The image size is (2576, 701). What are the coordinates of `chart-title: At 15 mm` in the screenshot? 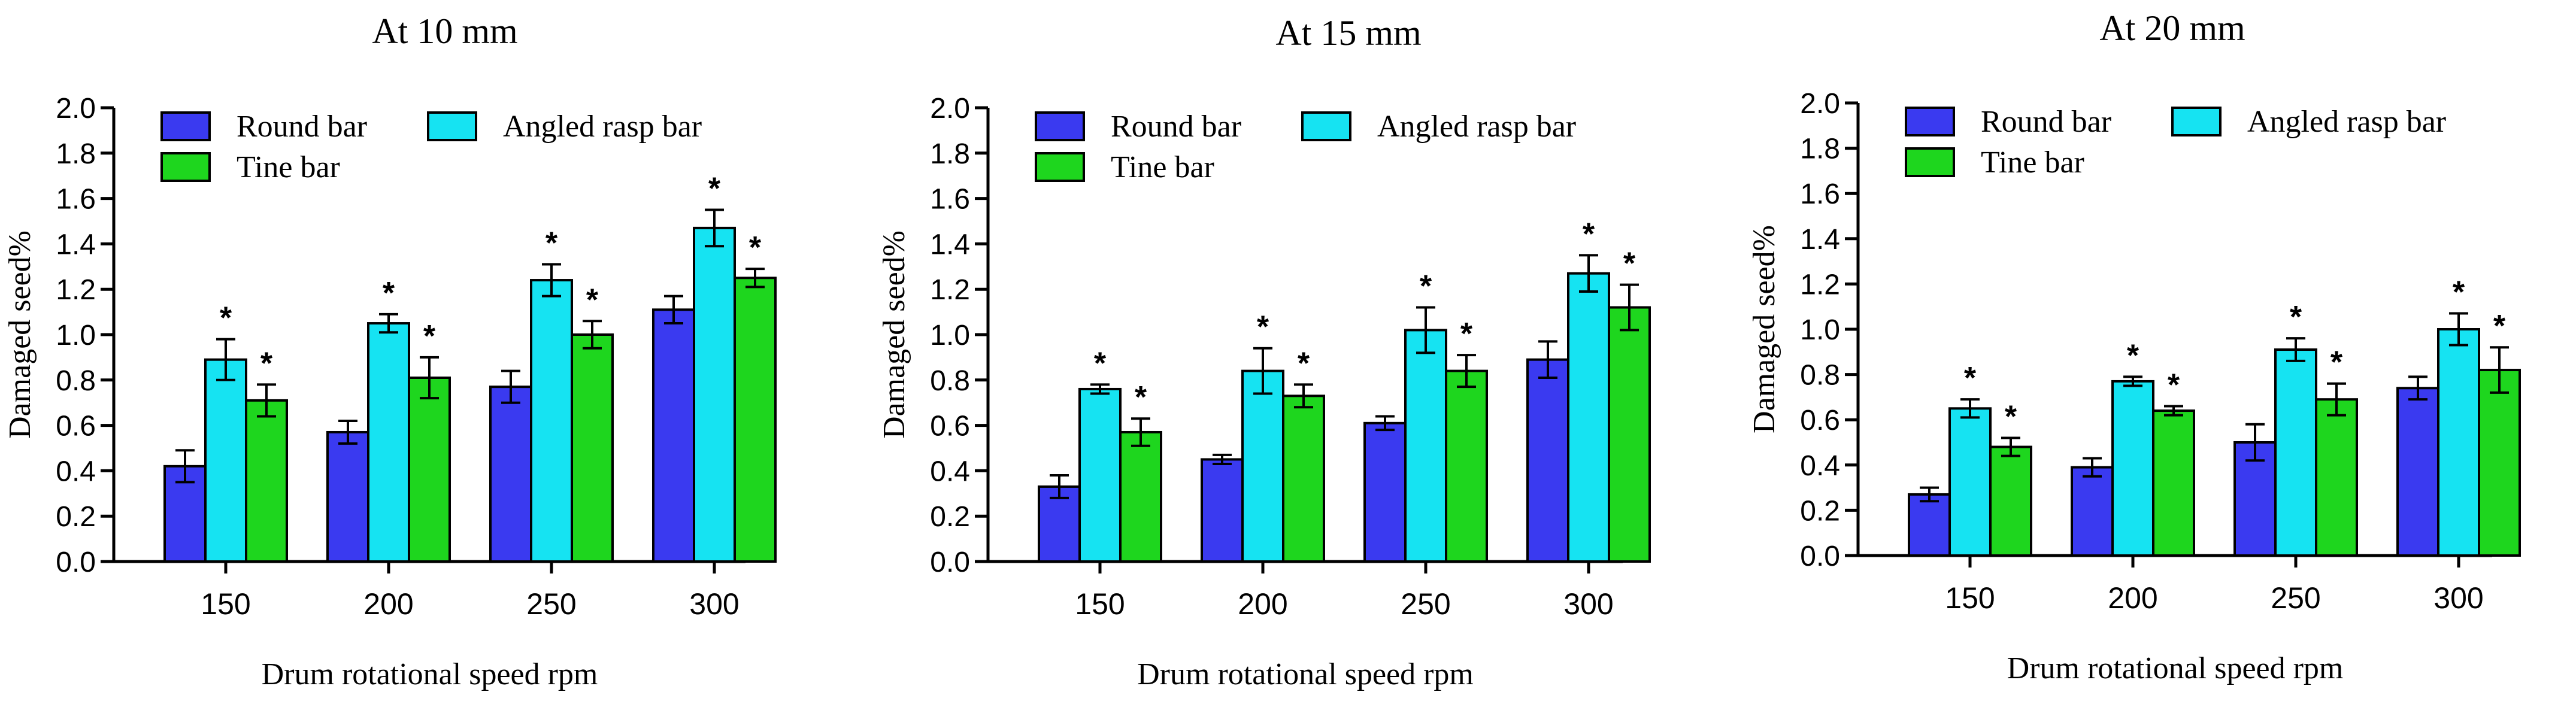 It's located at (1348, 33).